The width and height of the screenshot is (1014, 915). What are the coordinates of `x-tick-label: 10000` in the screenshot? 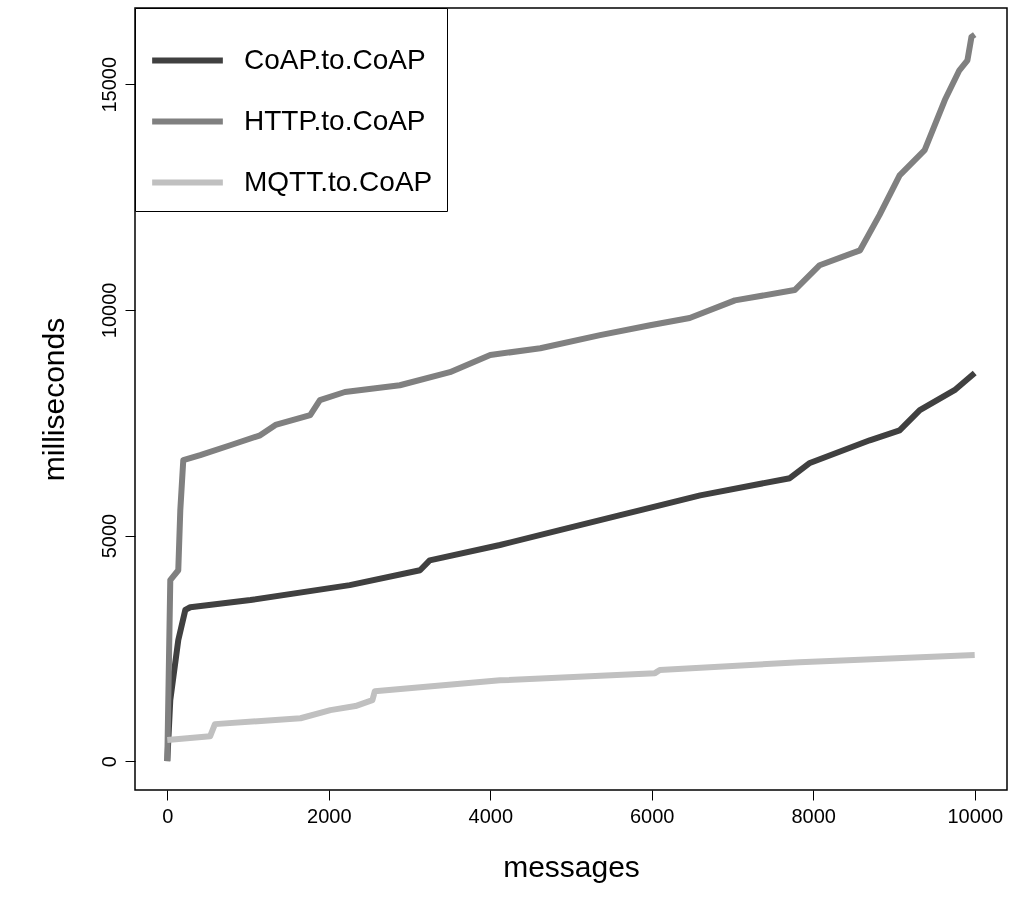 It's located at (975, 815).